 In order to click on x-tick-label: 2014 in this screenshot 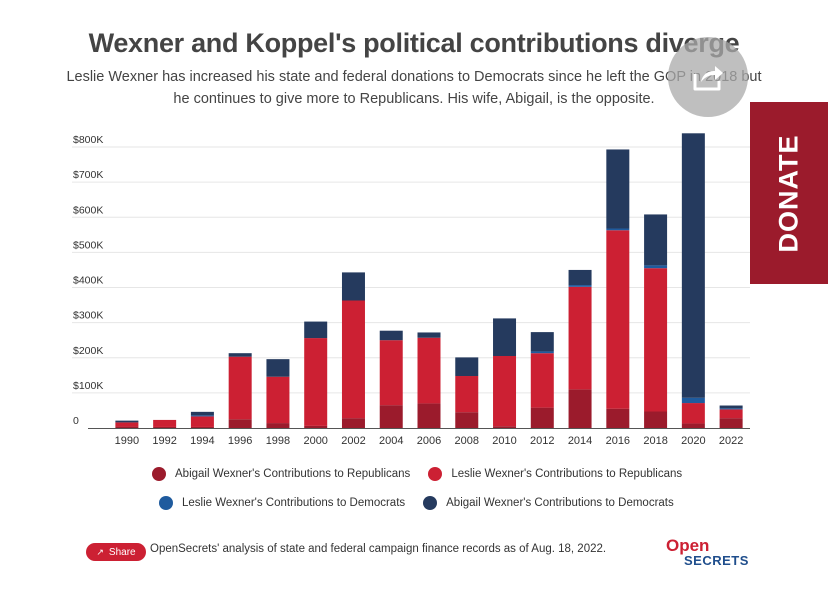, I will do `click(580, 441)`.